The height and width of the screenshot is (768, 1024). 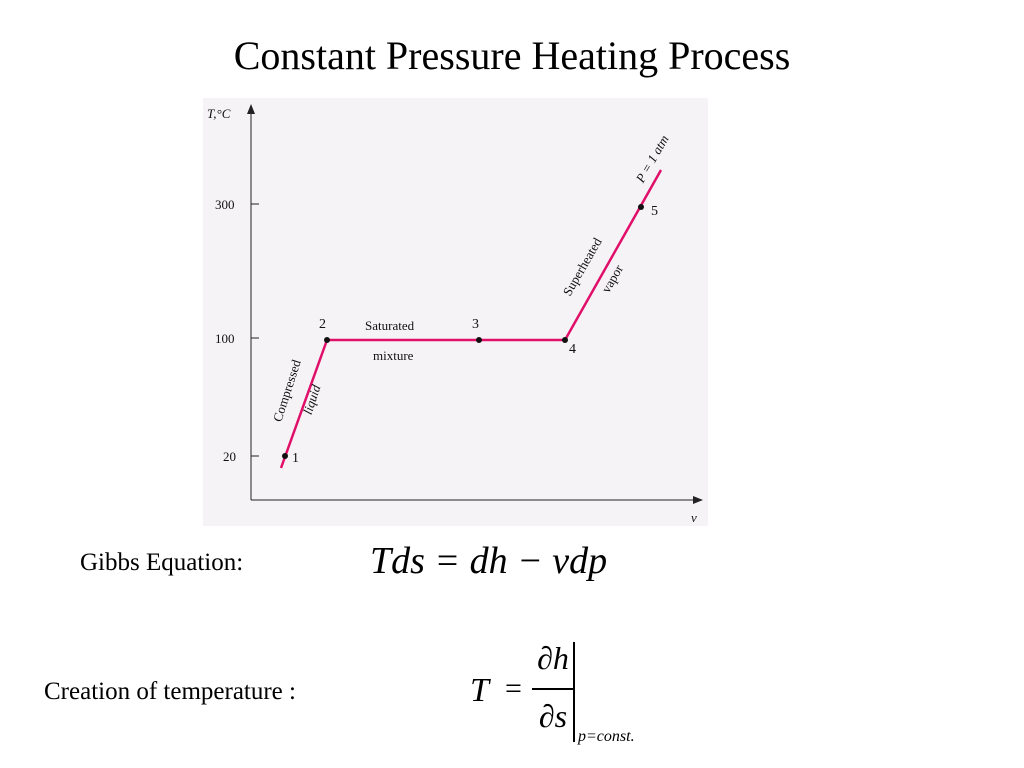 I want to click on fraction-denominator: ∂s, so click(x=553, y=716).